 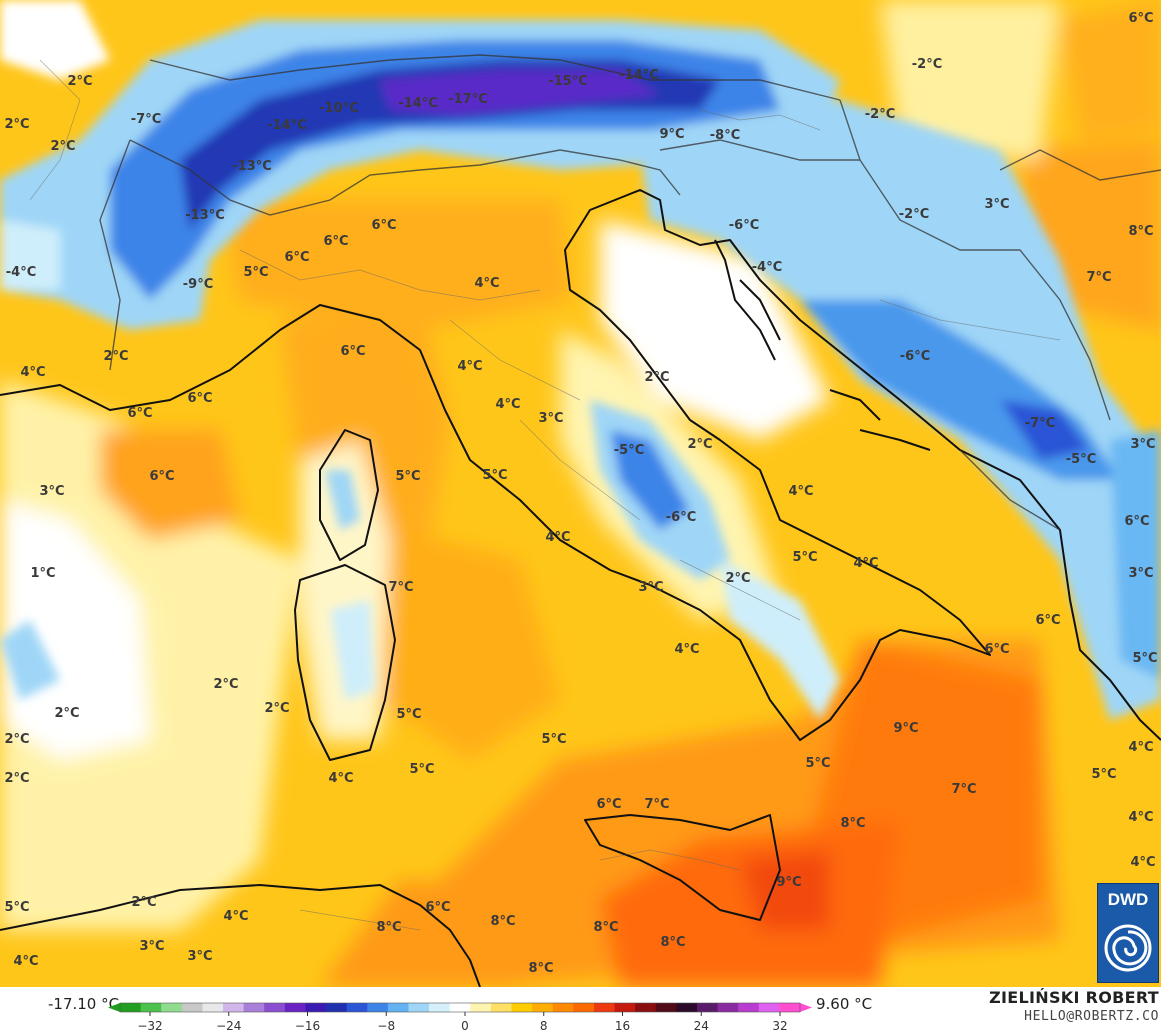 I want to click on temperature-label: -15°C, so click(x=568, y=81).